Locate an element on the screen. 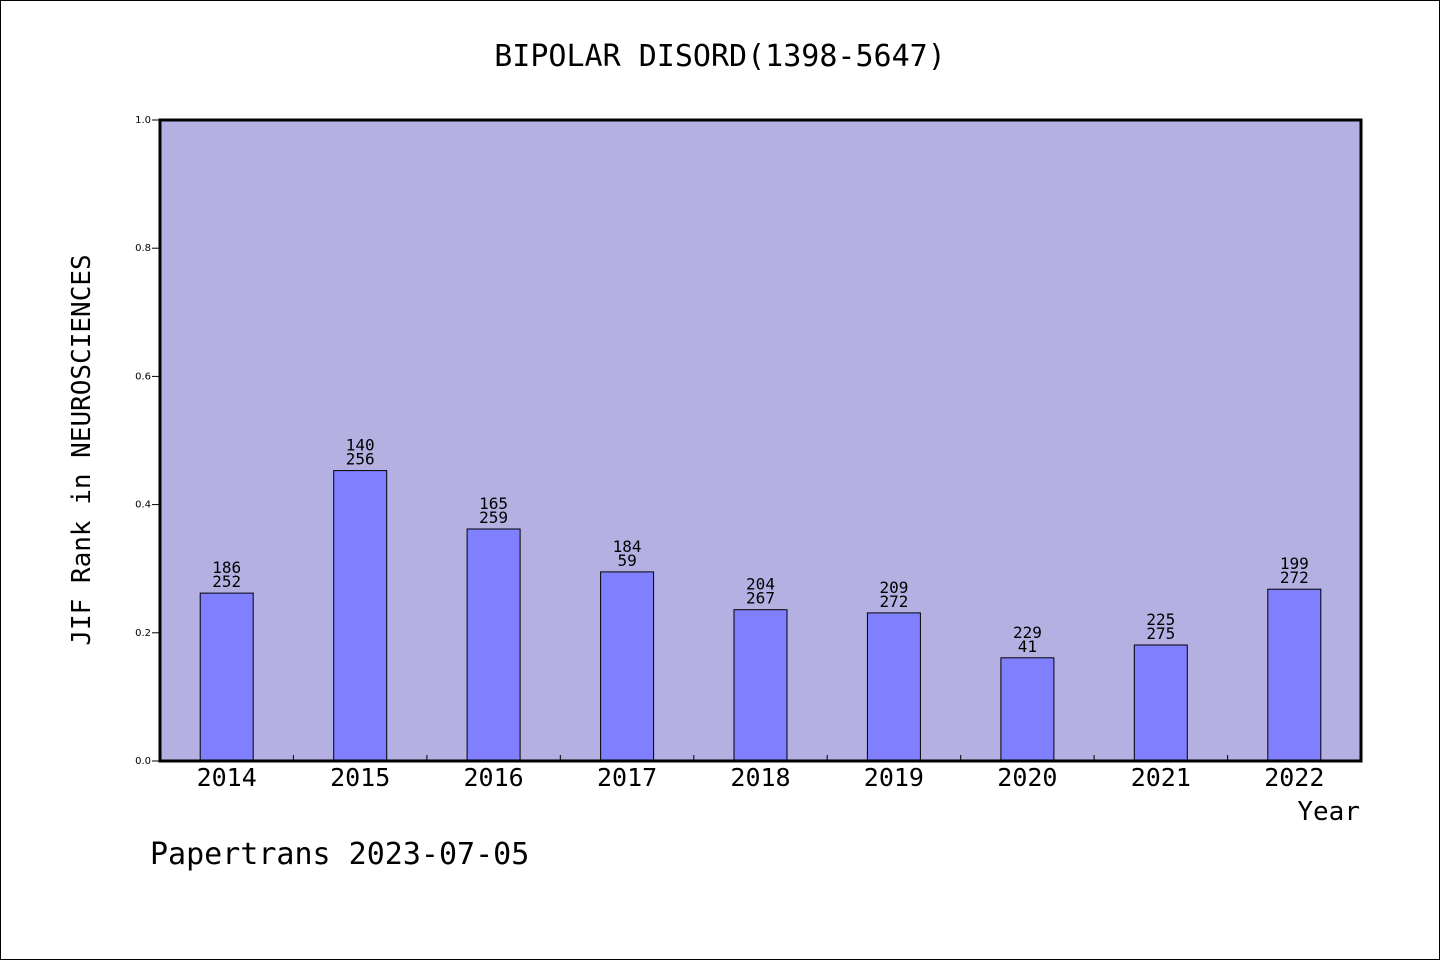 The image size is (1440, 960). bar-label-bottom-2021: 275 is located at coordinates (1160, 633).